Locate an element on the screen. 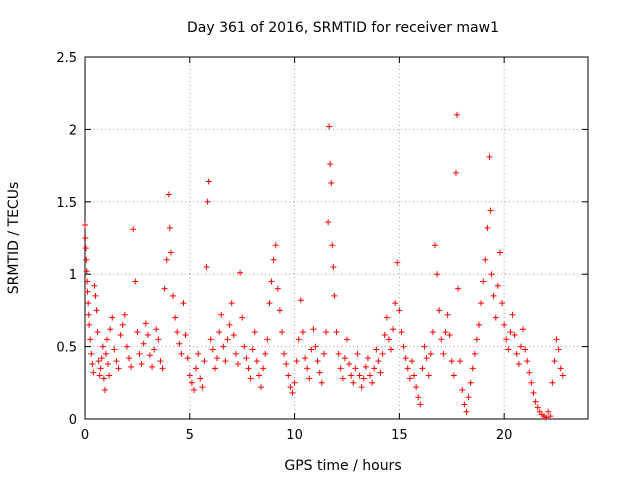  y-tick-label: 2.5 is located at coordinates (66, 58).